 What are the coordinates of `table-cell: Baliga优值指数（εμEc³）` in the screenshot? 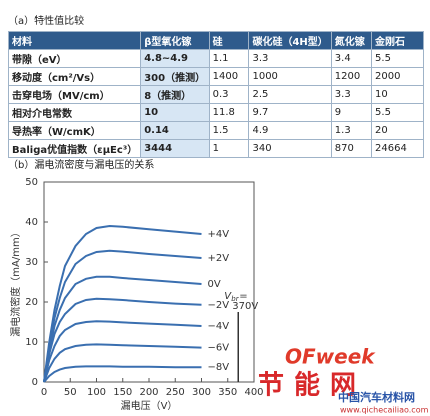 It's located at (74, 148).